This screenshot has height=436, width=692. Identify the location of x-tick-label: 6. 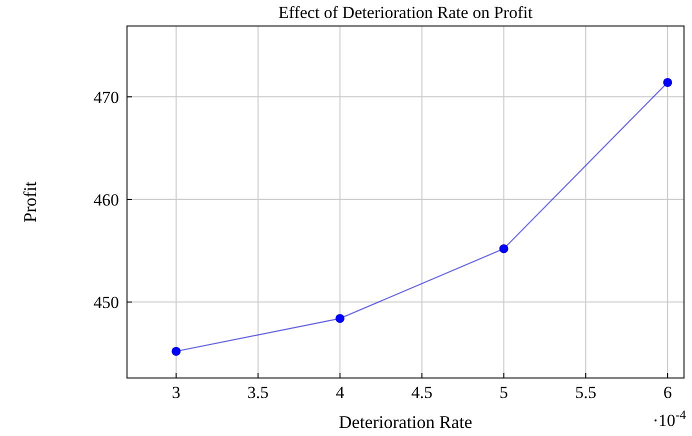
(667, 392).